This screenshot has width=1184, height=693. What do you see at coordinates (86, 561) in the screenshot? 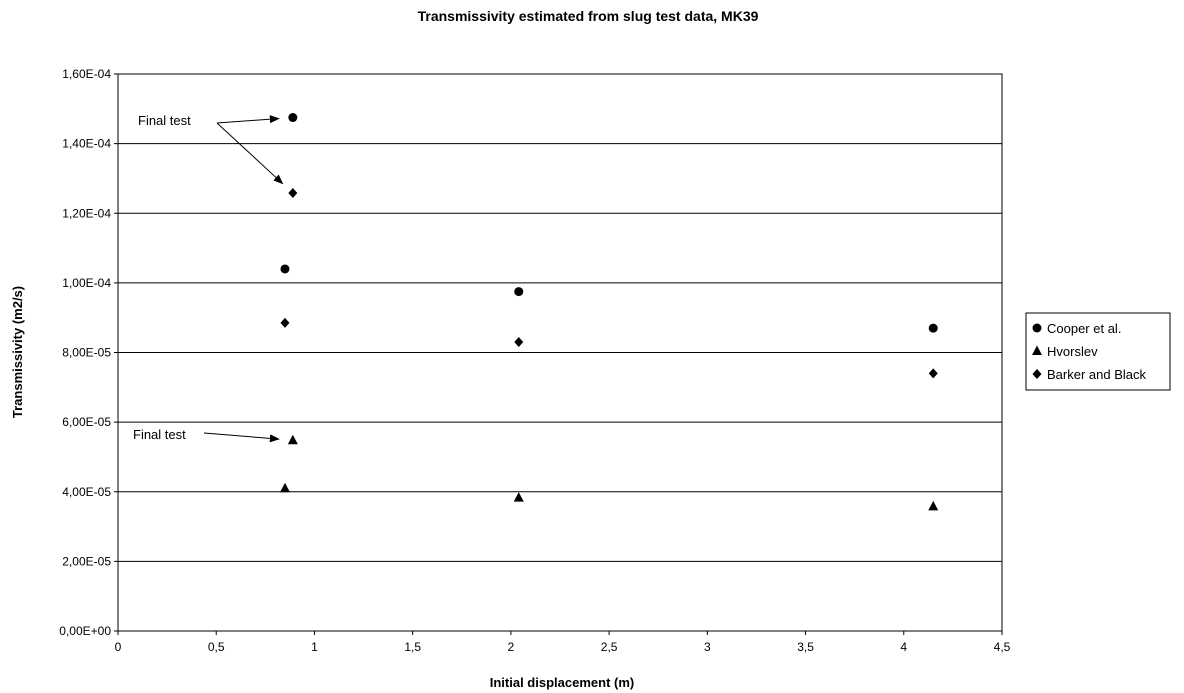
I see `y-tick-label: 2,00E-05` at bounding box center [86, 561].